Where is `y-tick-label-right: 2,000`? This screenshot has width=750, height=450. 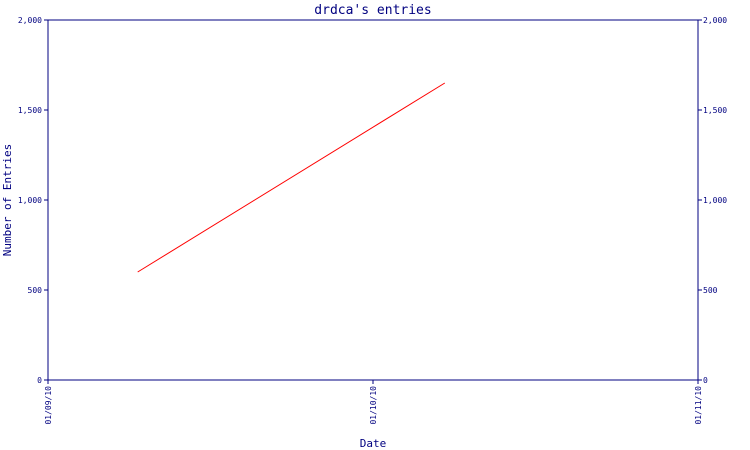 y-tick-label-right: 2,000 is located at coordinates (715, 20).